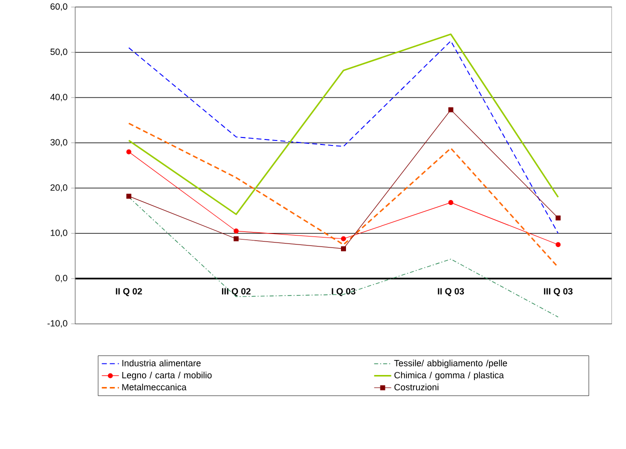 This screenshot has height=449, width=626. Describe the element at coordinates (129, 292) in the screenshot. I see `x-tick-label: II Q 02` at that location.